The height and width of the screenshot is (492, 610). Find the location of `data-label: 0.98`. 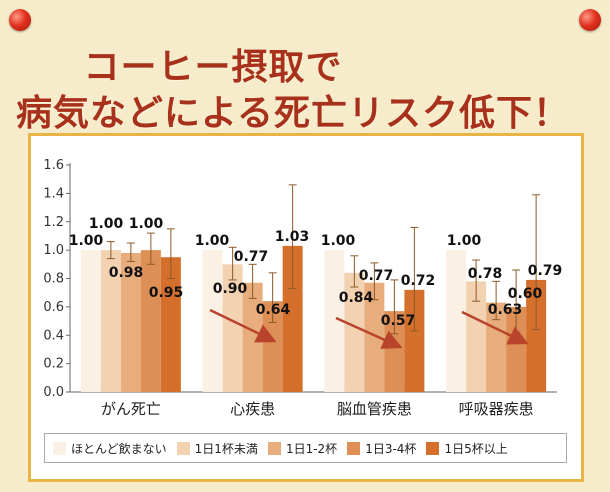

data-label: 0.98 is located at coordinates (126, 273).